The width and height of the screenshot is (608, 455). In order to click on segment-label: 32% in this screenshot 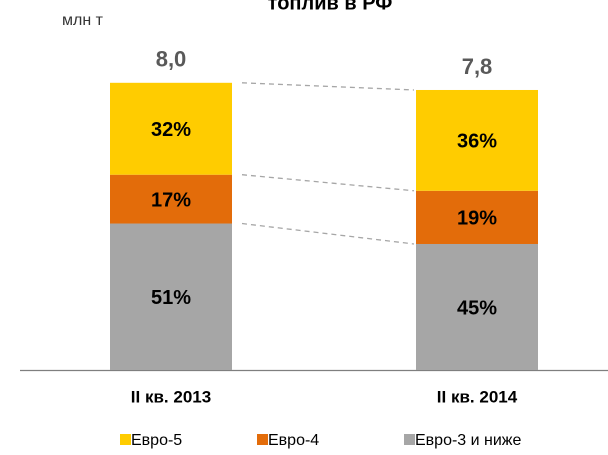, I will do `click(171, 130)`.